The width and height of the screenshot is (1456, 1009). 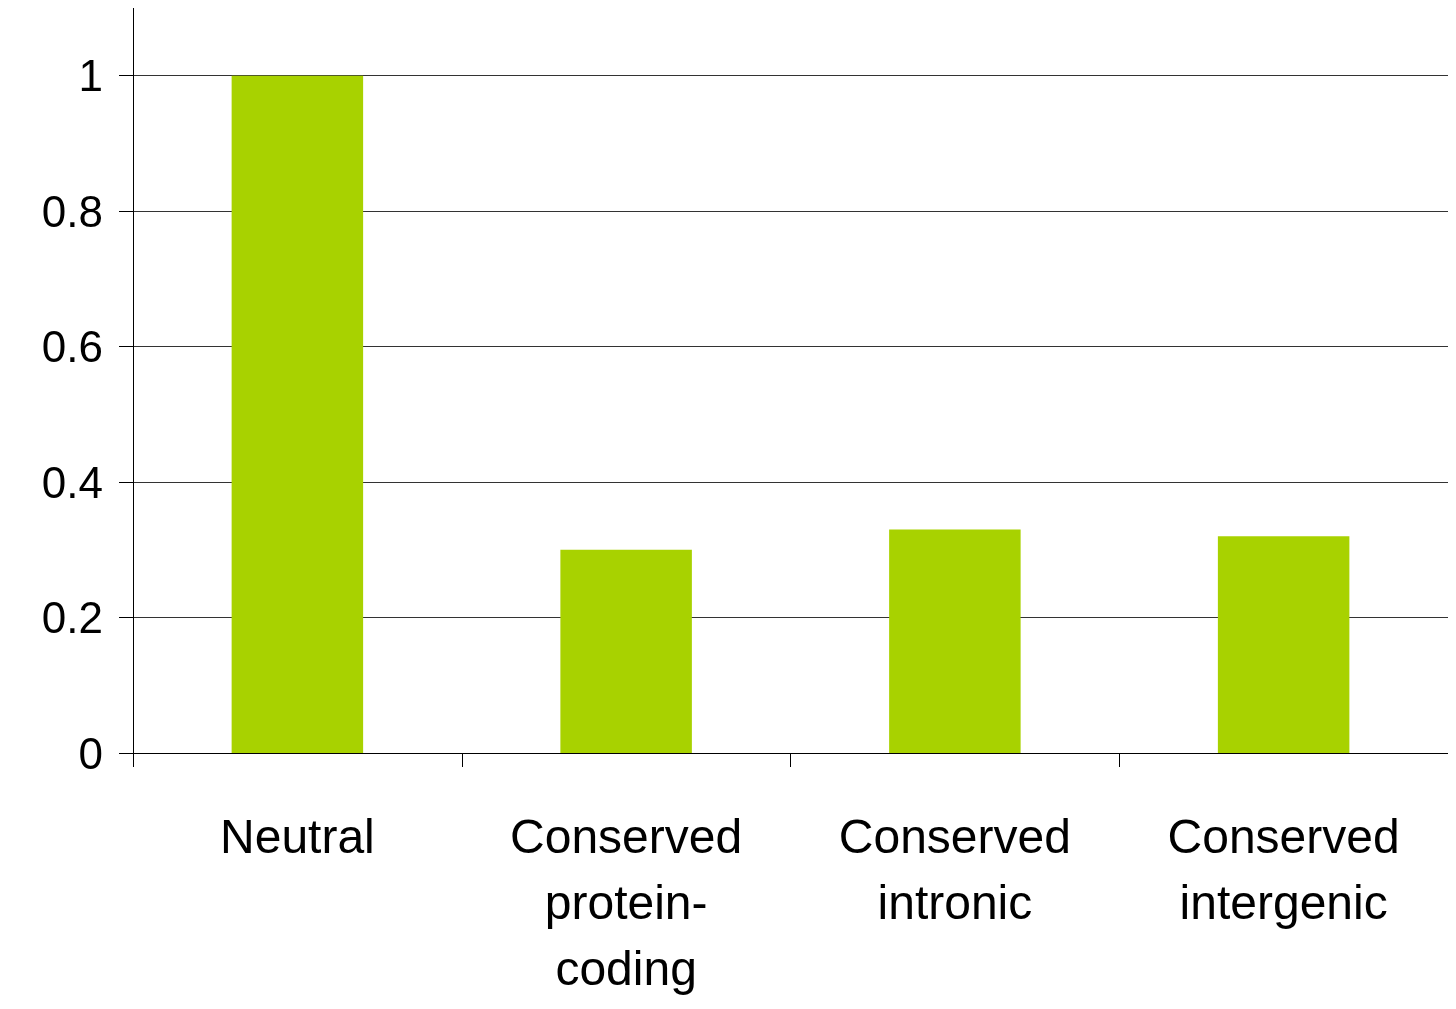 I want to click on y-tick-label: 0.2, so click(x=72, y=618).